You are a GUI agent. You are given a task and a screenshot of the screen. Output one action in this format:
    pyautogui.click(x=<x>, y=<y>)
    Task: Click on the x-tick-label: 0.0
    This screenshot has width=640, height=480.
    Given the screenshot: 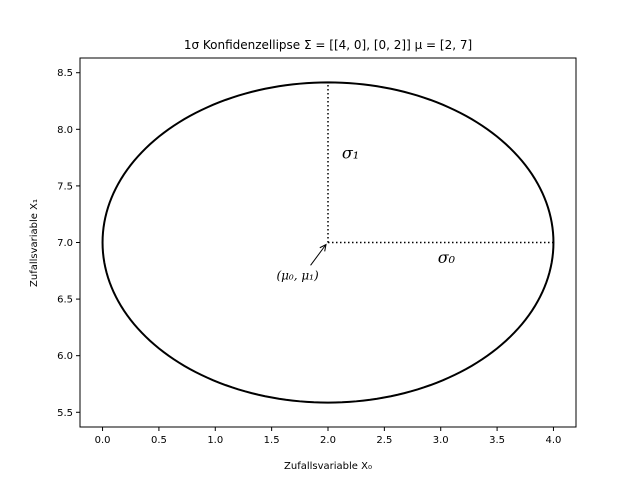 What is the action you would take?
    pyautogui.click(x=103, y=440)
    